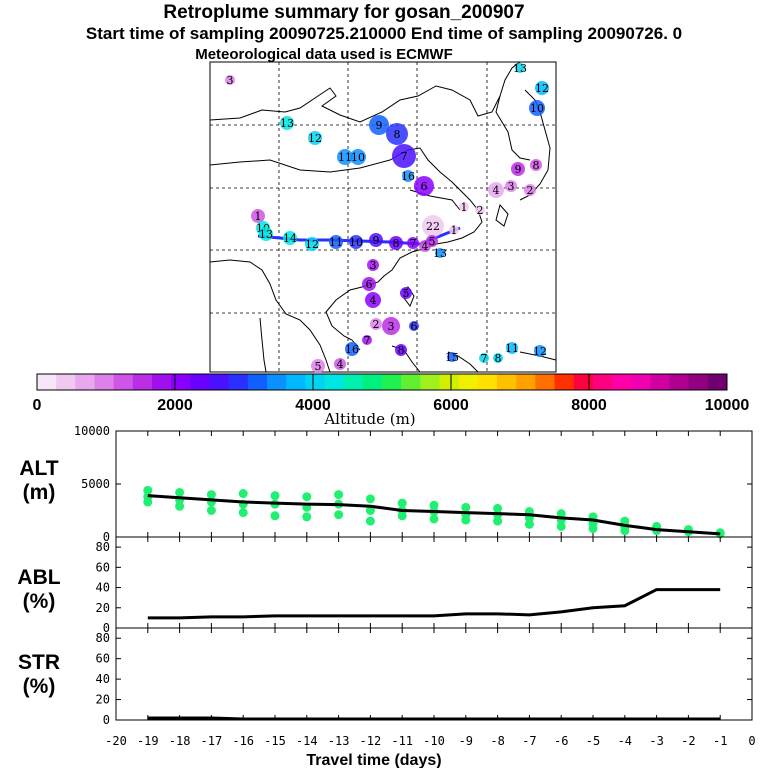 The width and height of the screenshot is (768, 768). Describe the element at coordinates (434, 582) in the screenshot. I see `abl-frame` at that location.